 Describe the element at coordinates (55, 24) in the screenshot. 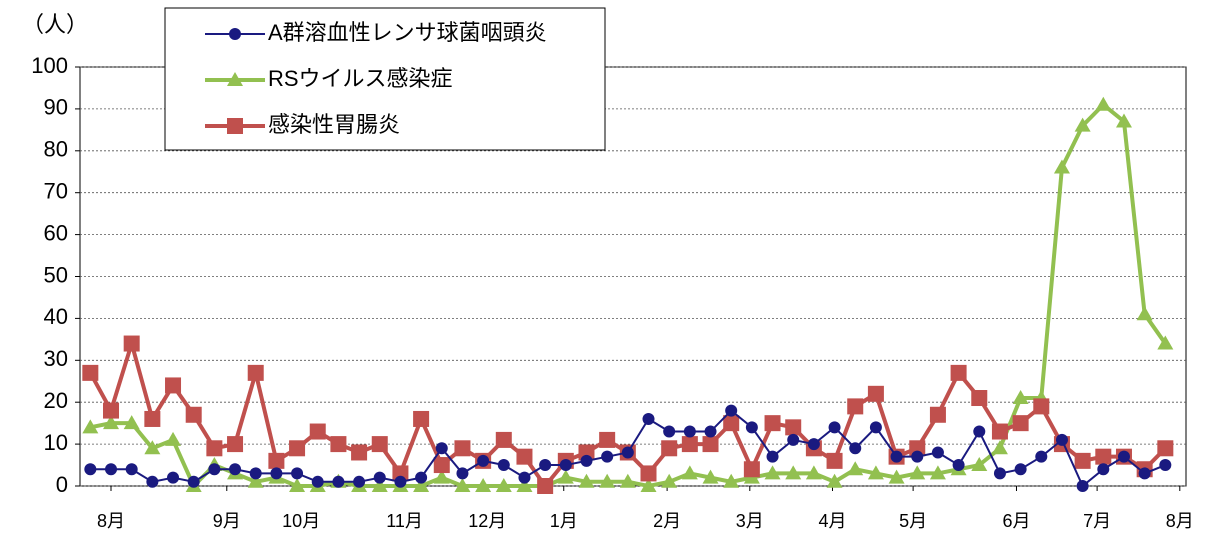

I see `y-unit-label: （人）` at that location.